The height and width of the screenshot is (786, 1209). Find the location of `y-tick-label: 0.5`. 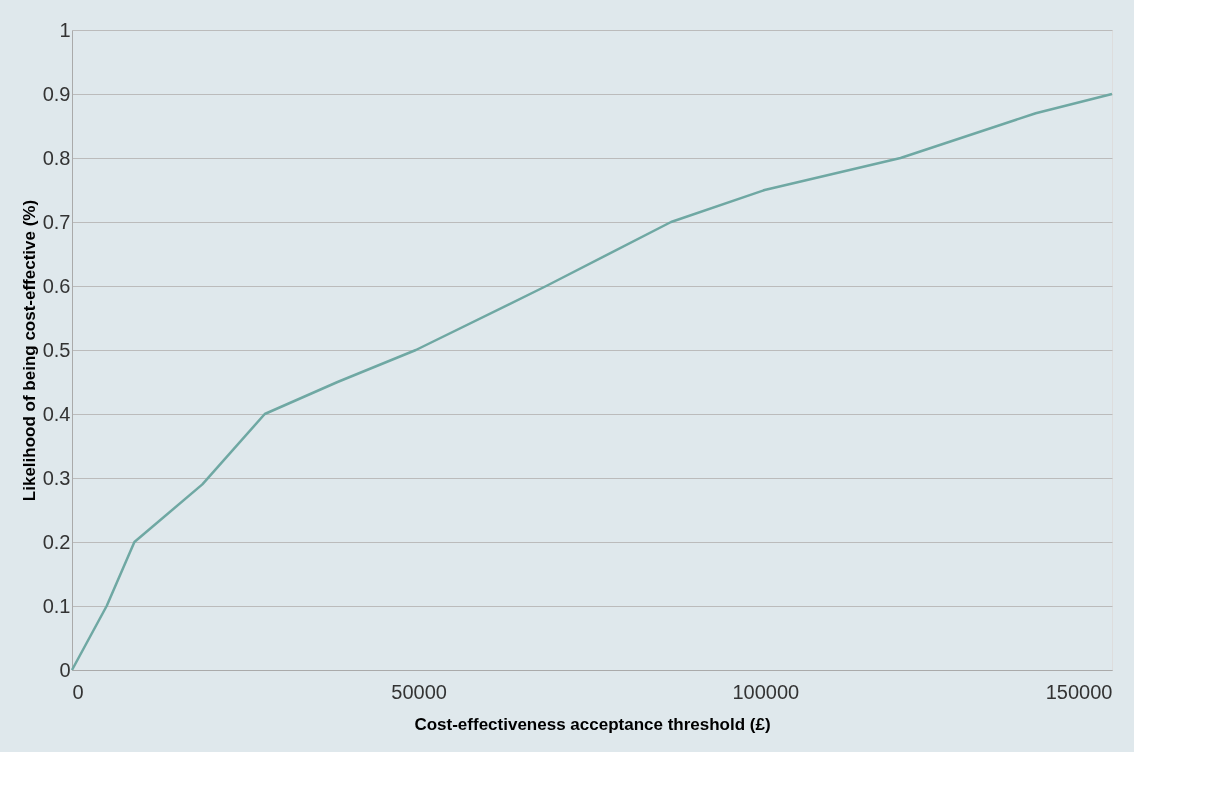

y-tick-label: 0.5 is located at coordinates (56, 349).